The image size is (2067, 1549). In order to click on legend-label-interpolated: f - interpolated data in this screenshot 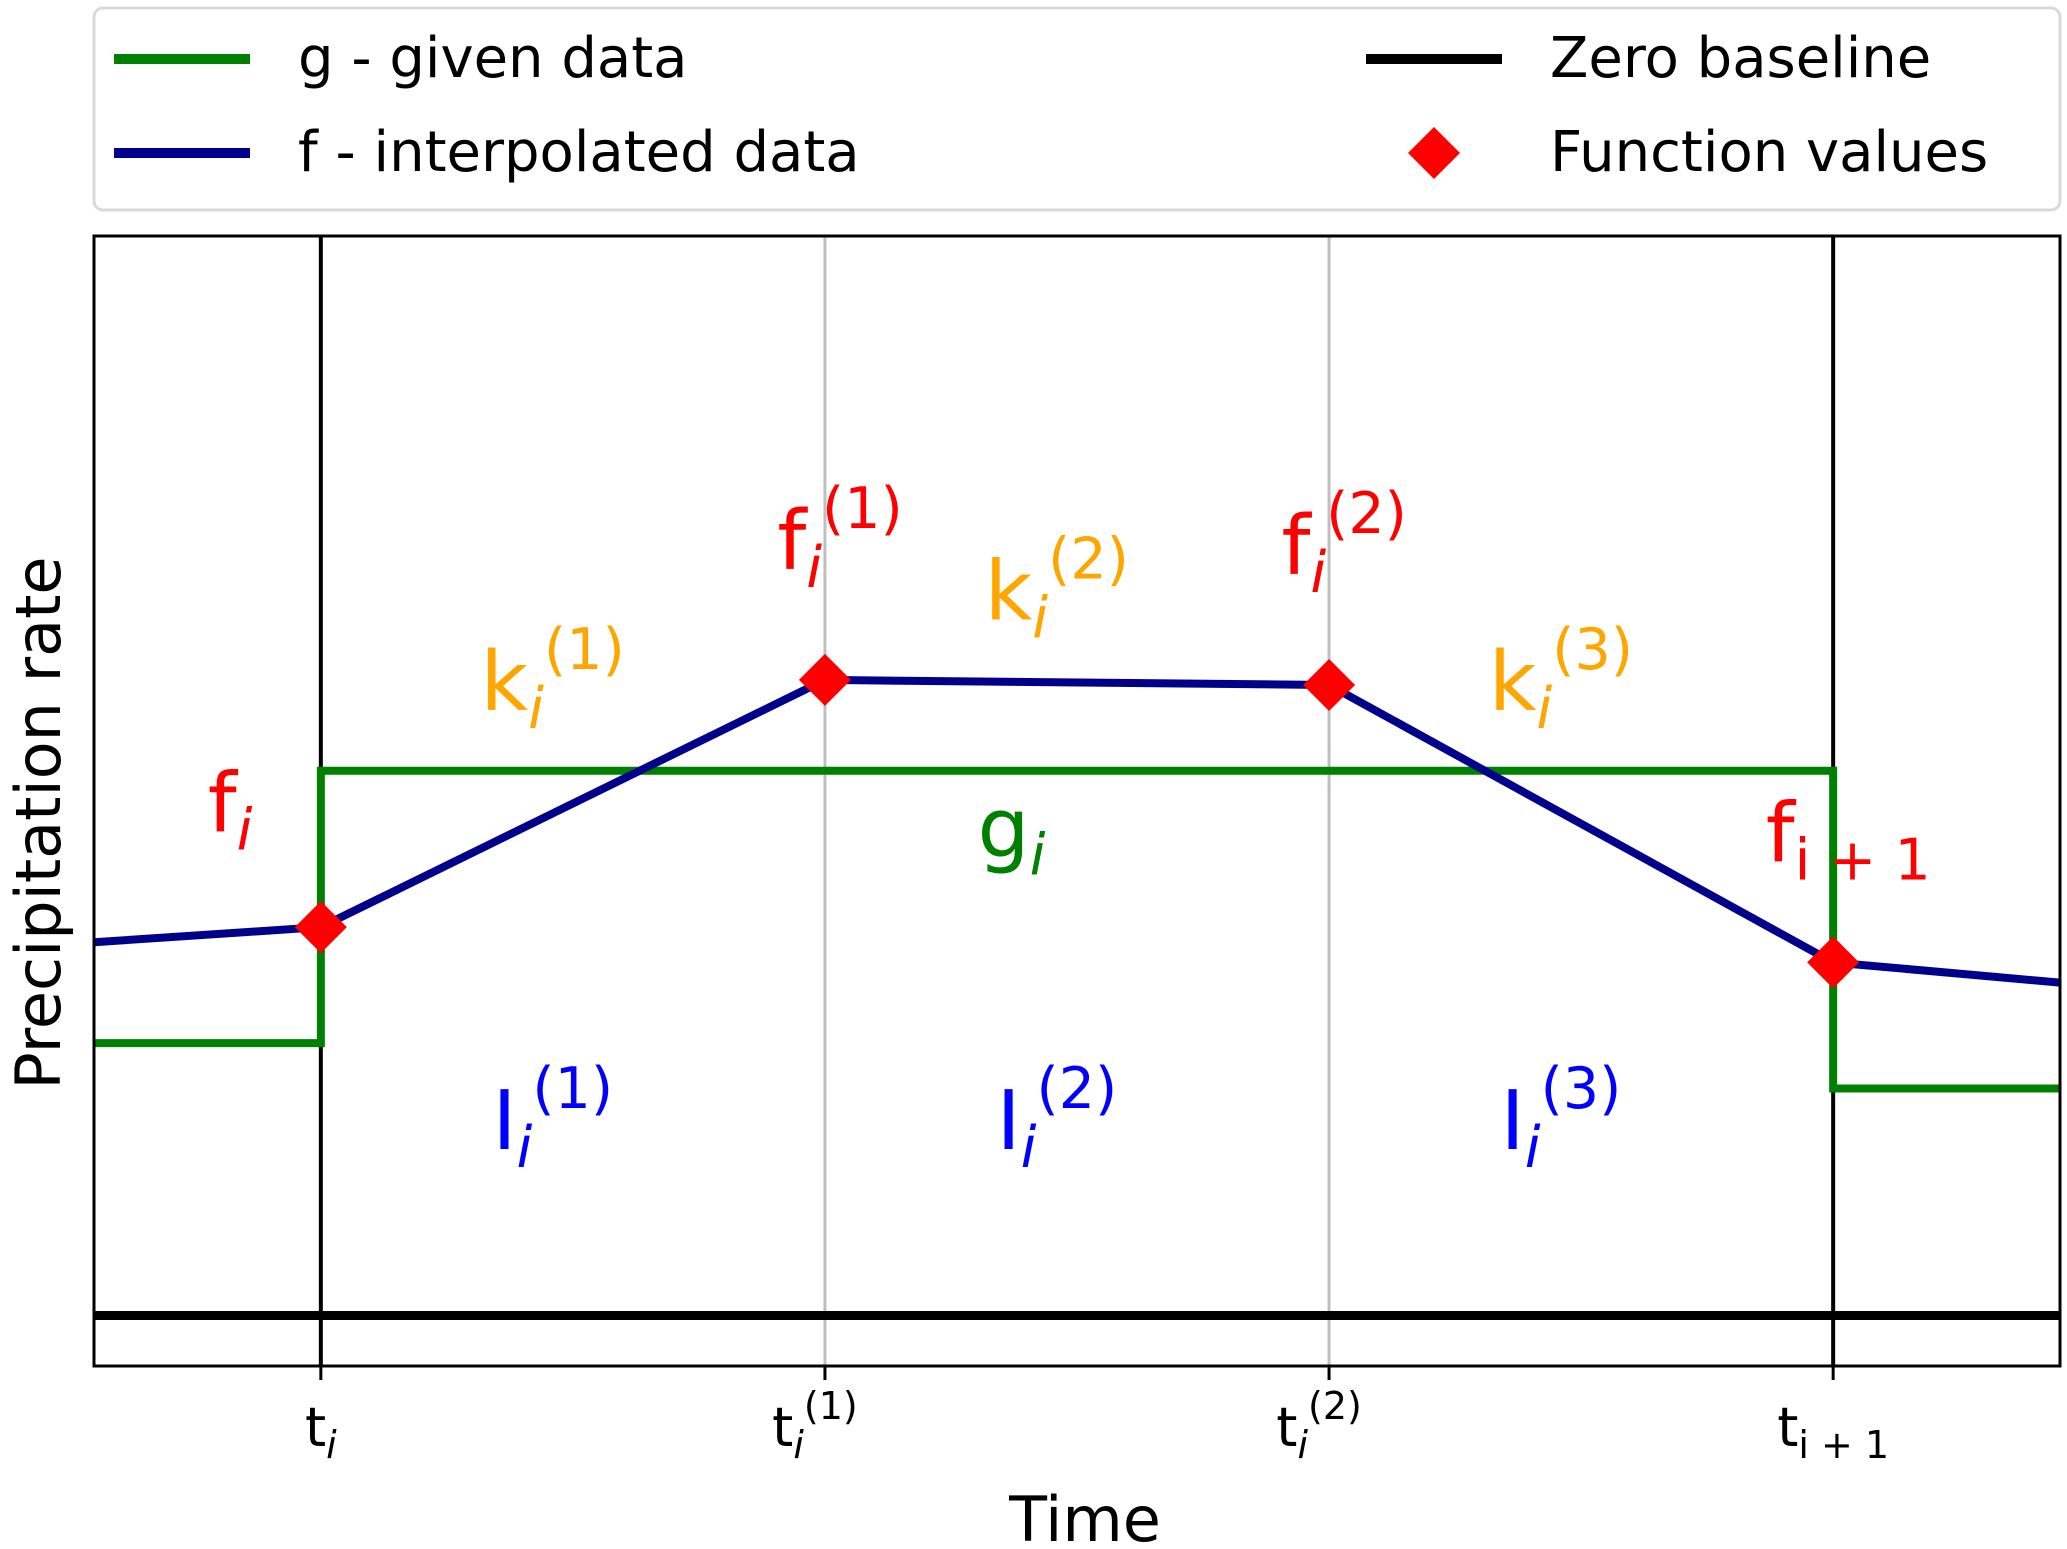, I will do `click(579, 152)`.